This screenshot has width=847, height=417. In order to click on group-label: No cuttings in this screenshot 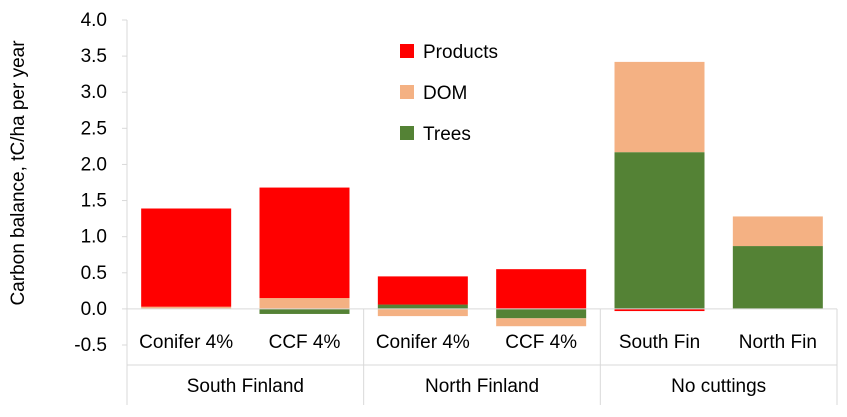, I will do `click(718, 386)`.